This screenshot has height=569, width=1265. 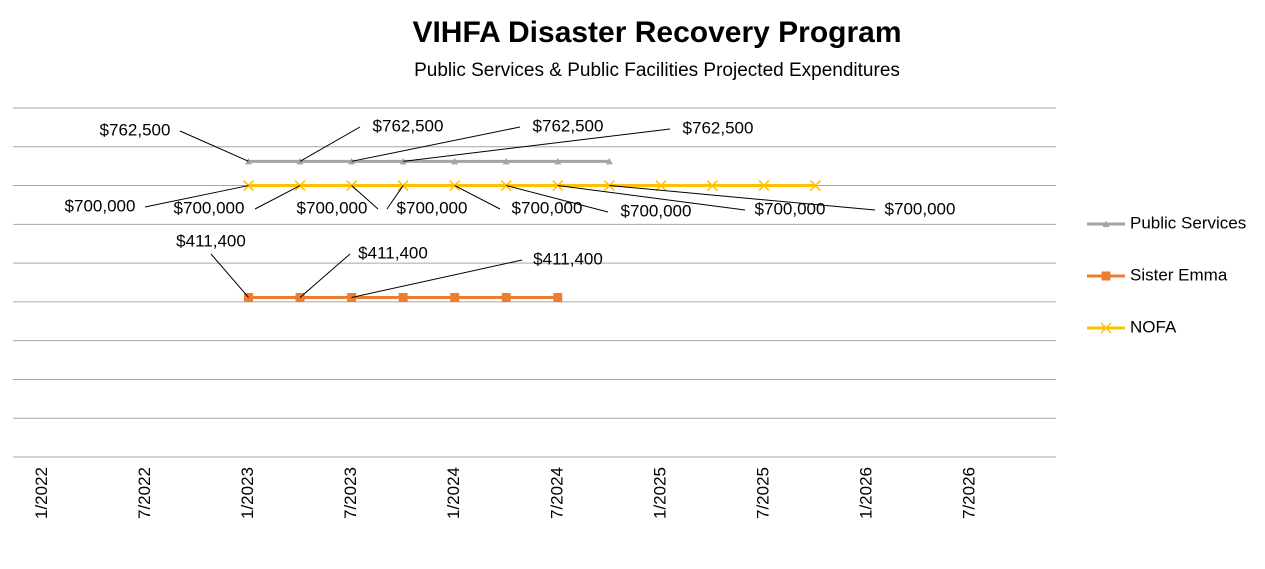 I want to click on legend-label: Sister Emma, so click(x=1179, y=274).